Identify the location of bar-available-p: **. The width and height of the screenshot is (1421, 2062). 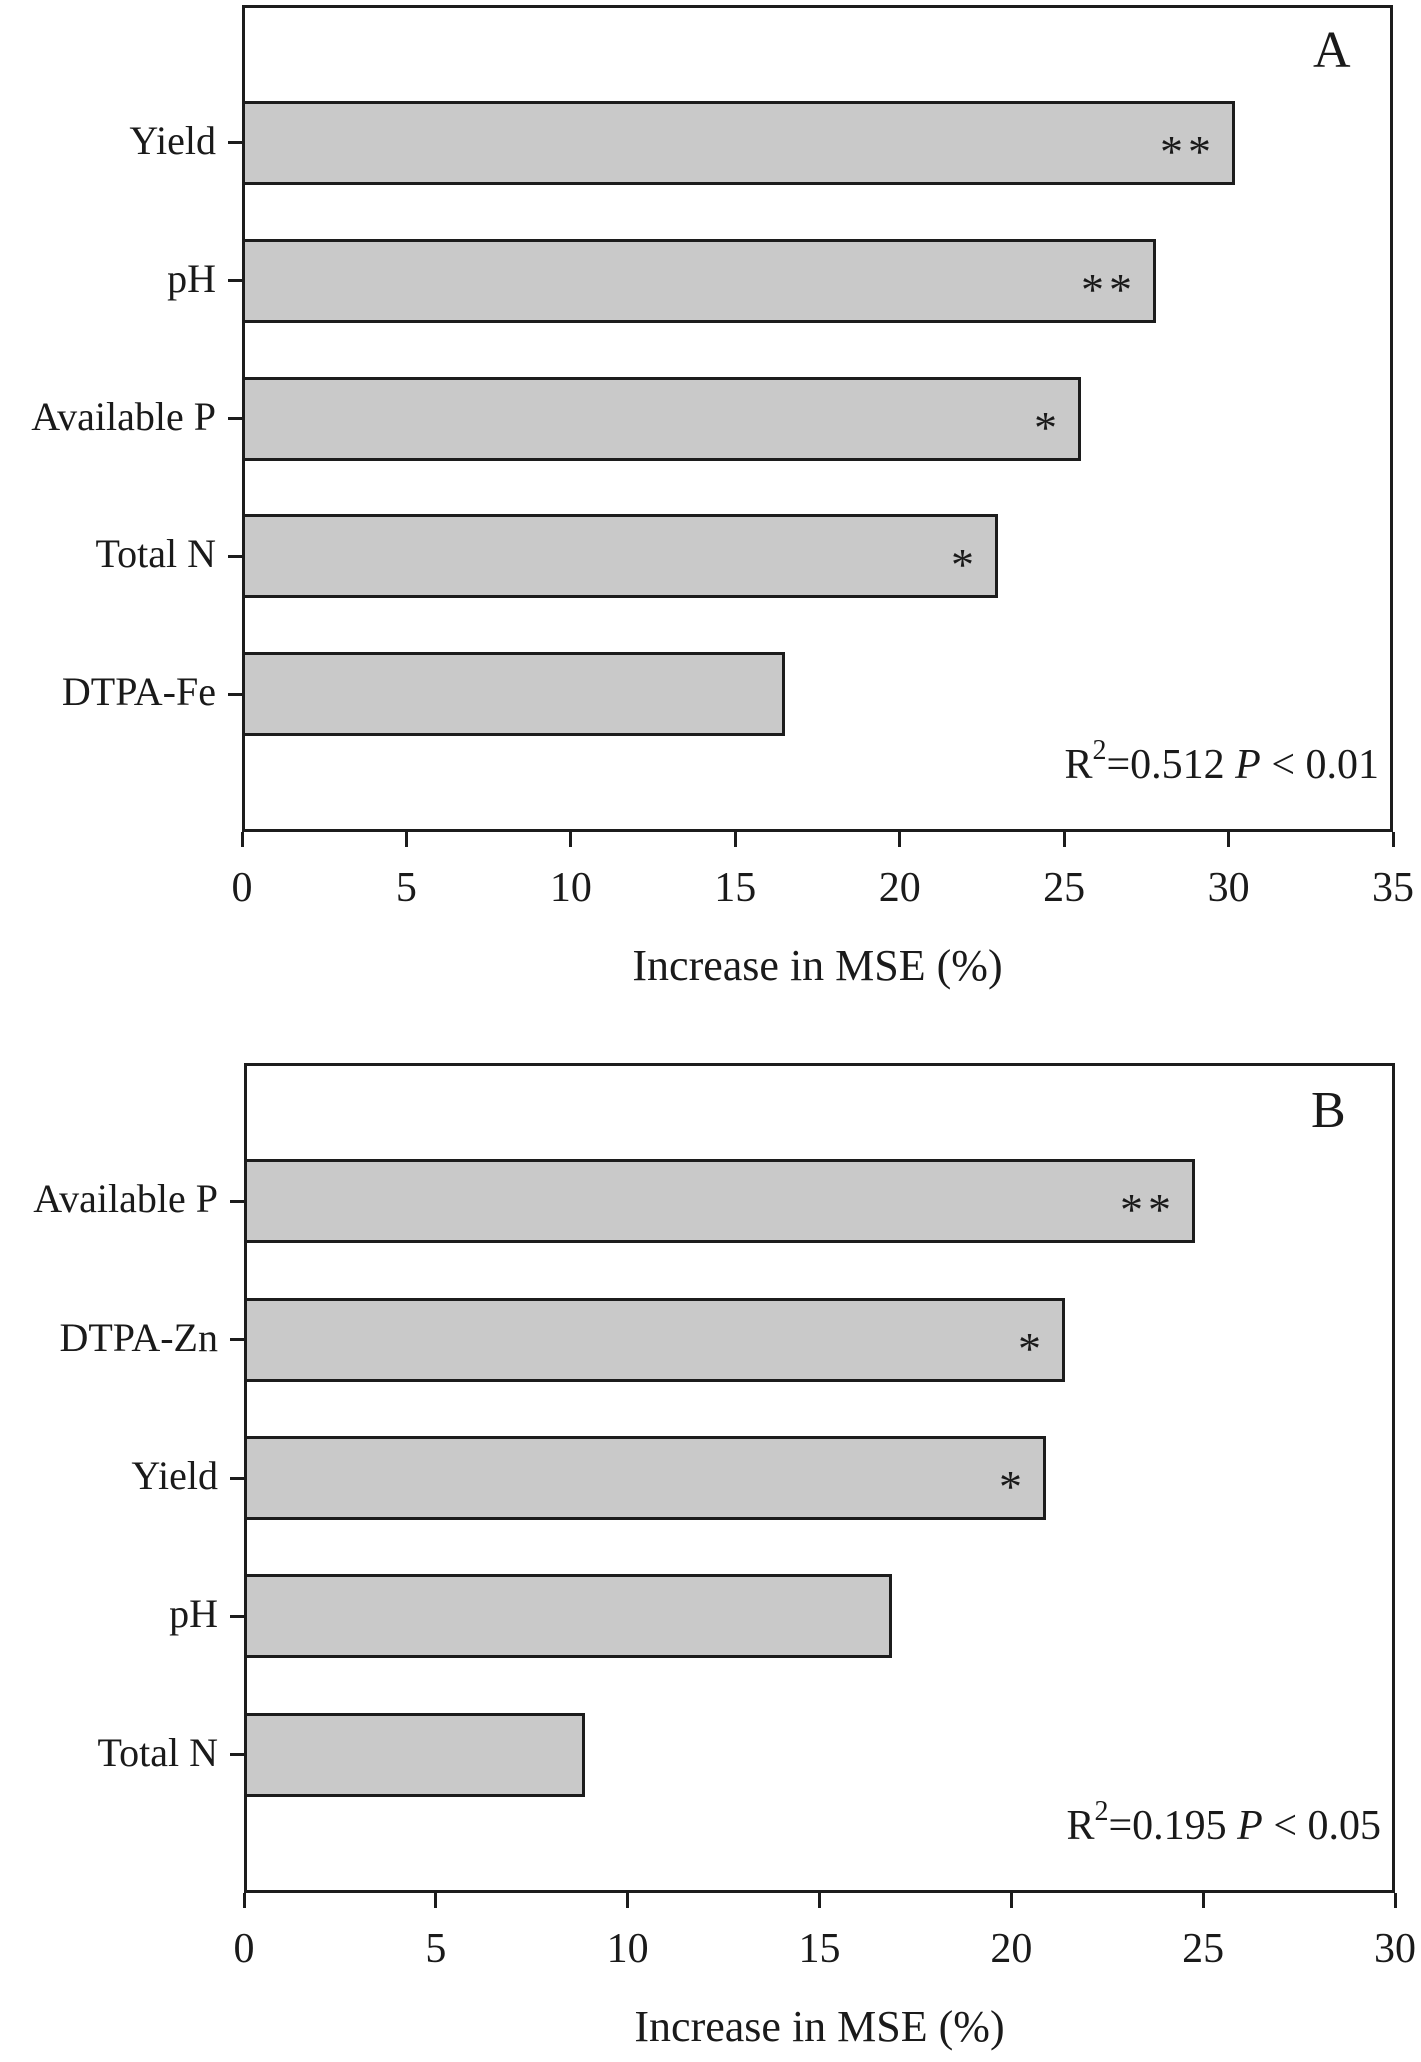
(719, 1201).